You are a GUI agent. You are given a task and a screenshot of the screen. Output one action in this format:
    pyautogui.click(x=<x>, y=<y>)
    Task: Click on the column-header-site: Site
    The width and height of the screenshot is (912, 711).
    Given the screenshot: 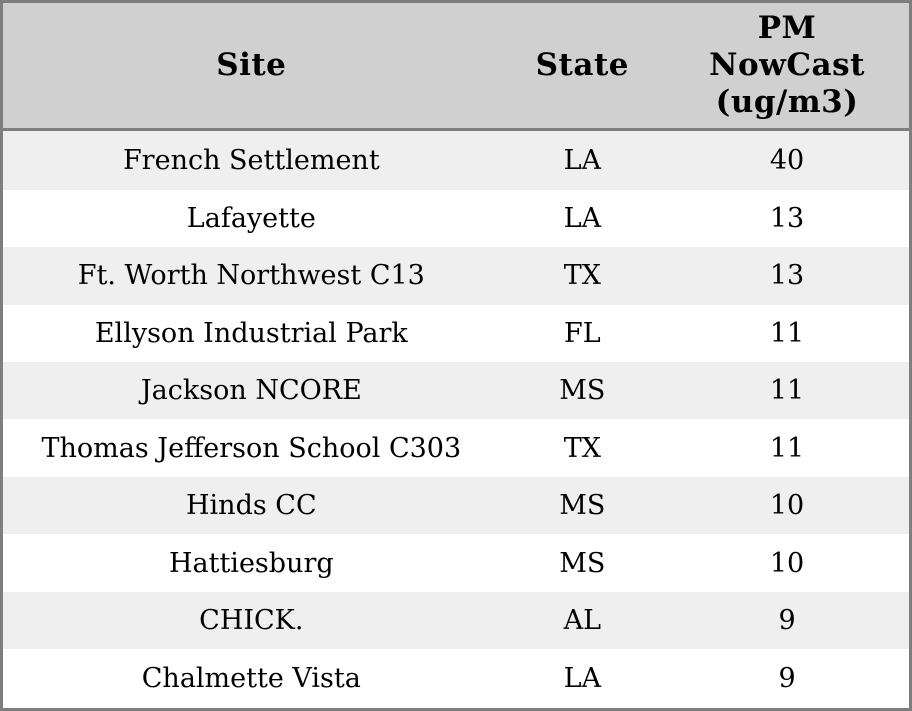 What is the action you would take?
    pyautogui.click(x=250, y=66)
    